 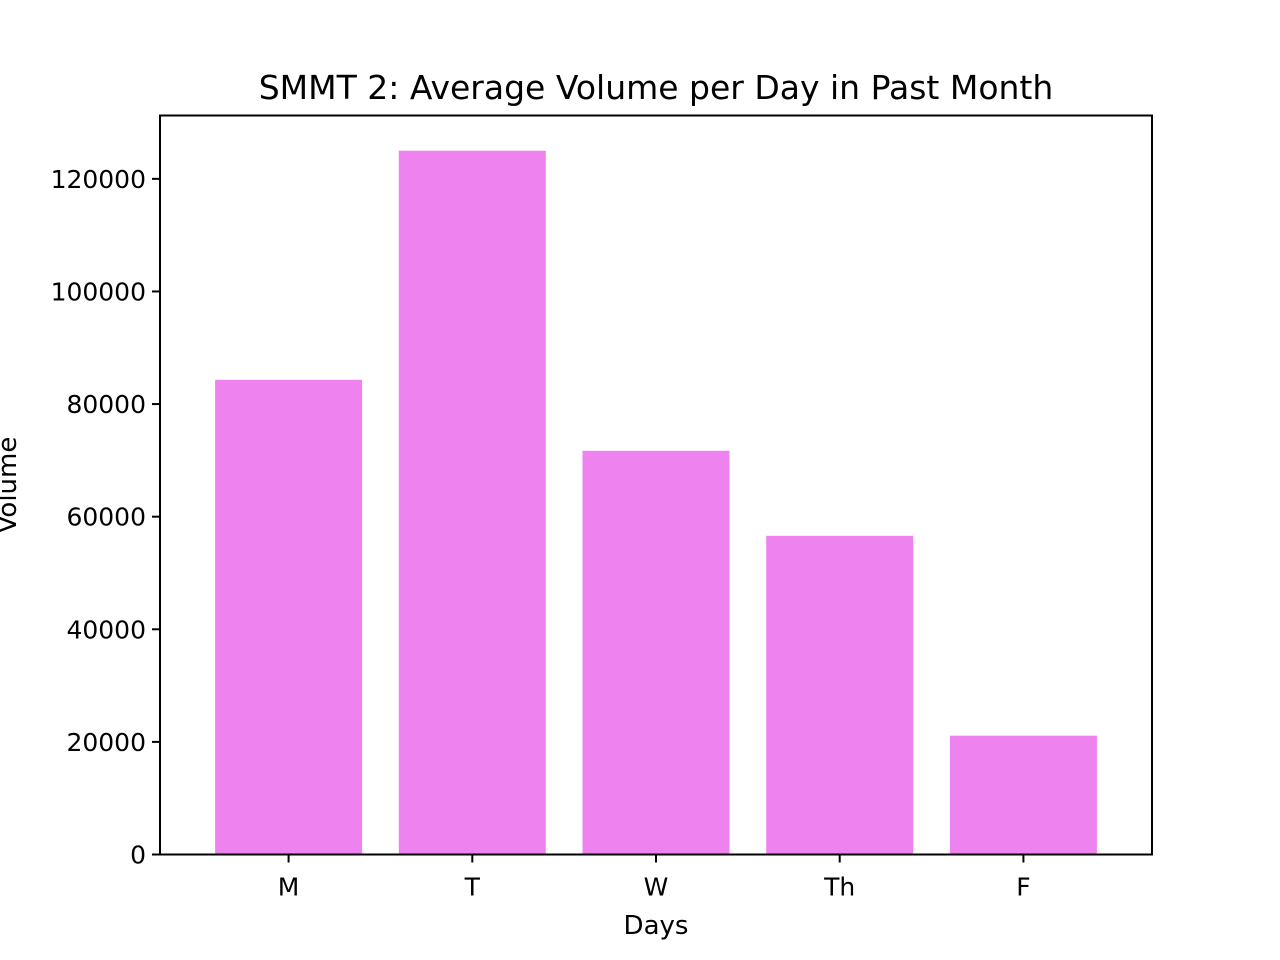 What do you see at coordinates (839, 887) in the screenshot?
I see `x-tick-label: Th` at bounding box center [839, 887].